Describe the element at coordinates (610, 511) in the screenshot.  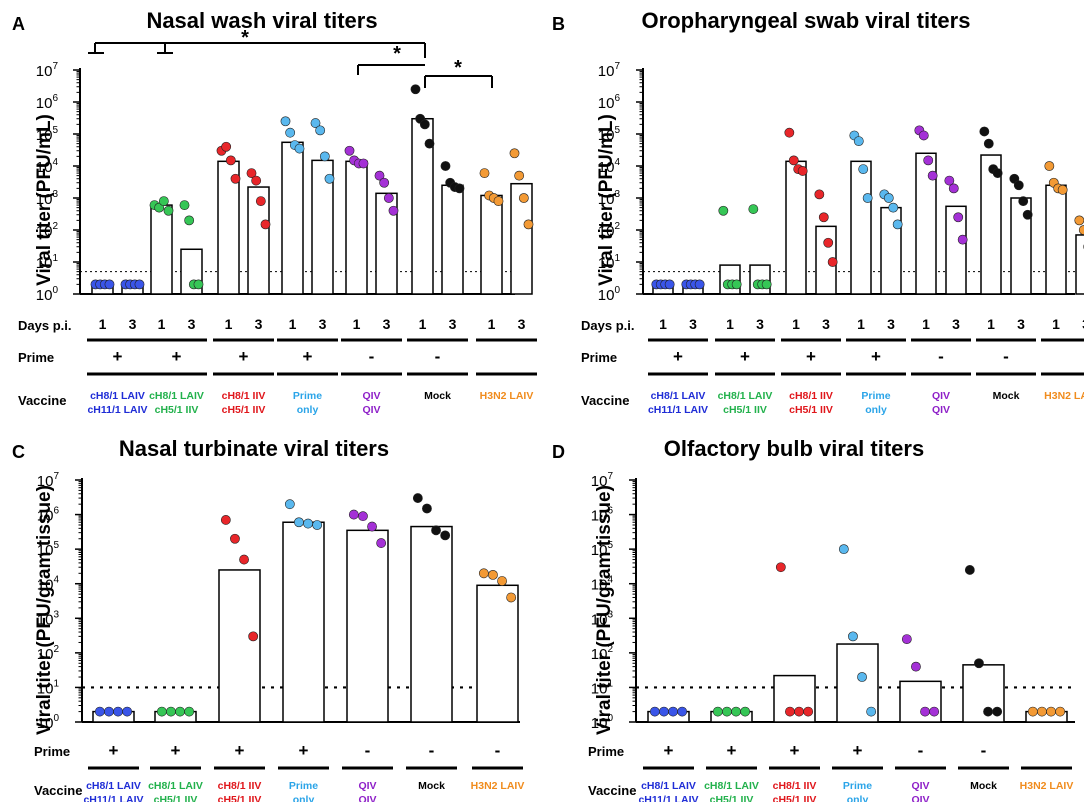
I see `tick-exponent: 6` at that location.